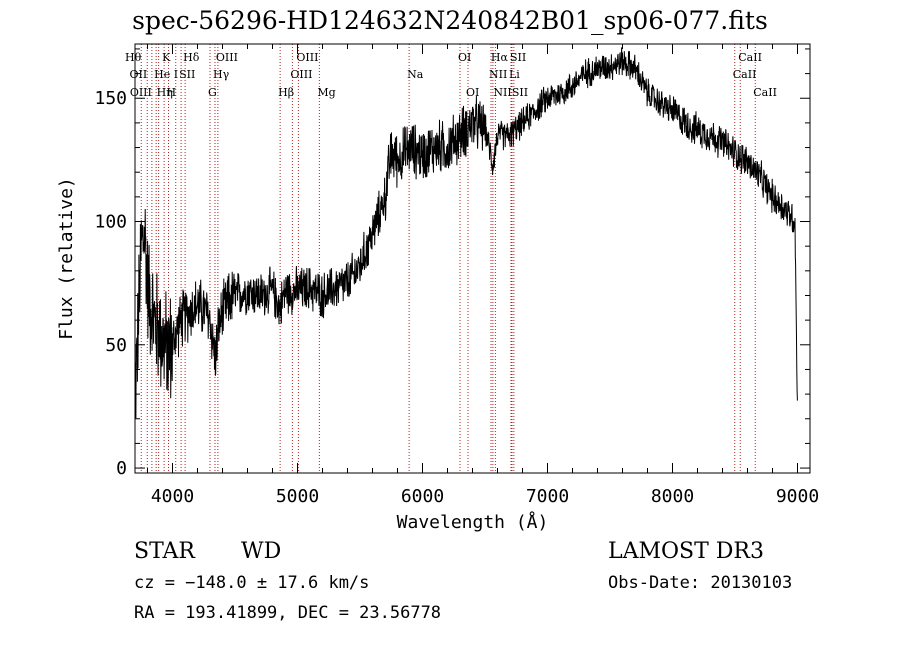  What do you see at coordinates (172, 92) in the screenshot?
I see `spectral-line-label: H` at bounding box center [172, 92].